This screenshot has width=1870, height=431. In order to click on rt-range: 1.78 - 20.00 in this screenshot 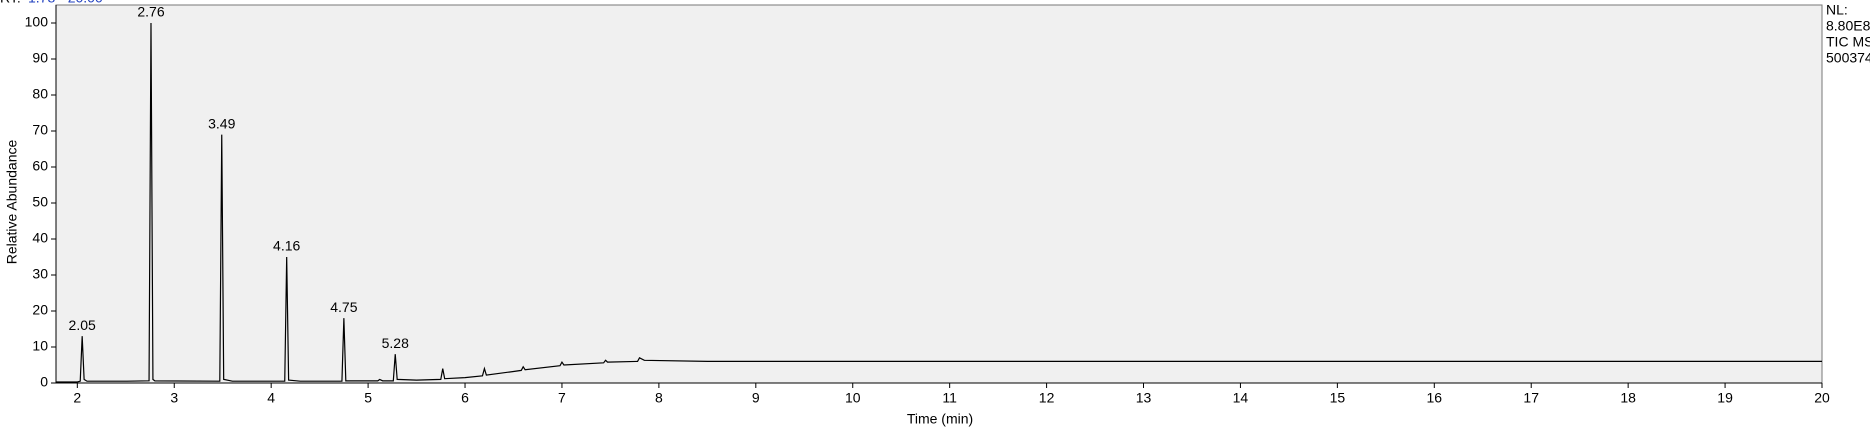, I will do `click(65, 3)`.